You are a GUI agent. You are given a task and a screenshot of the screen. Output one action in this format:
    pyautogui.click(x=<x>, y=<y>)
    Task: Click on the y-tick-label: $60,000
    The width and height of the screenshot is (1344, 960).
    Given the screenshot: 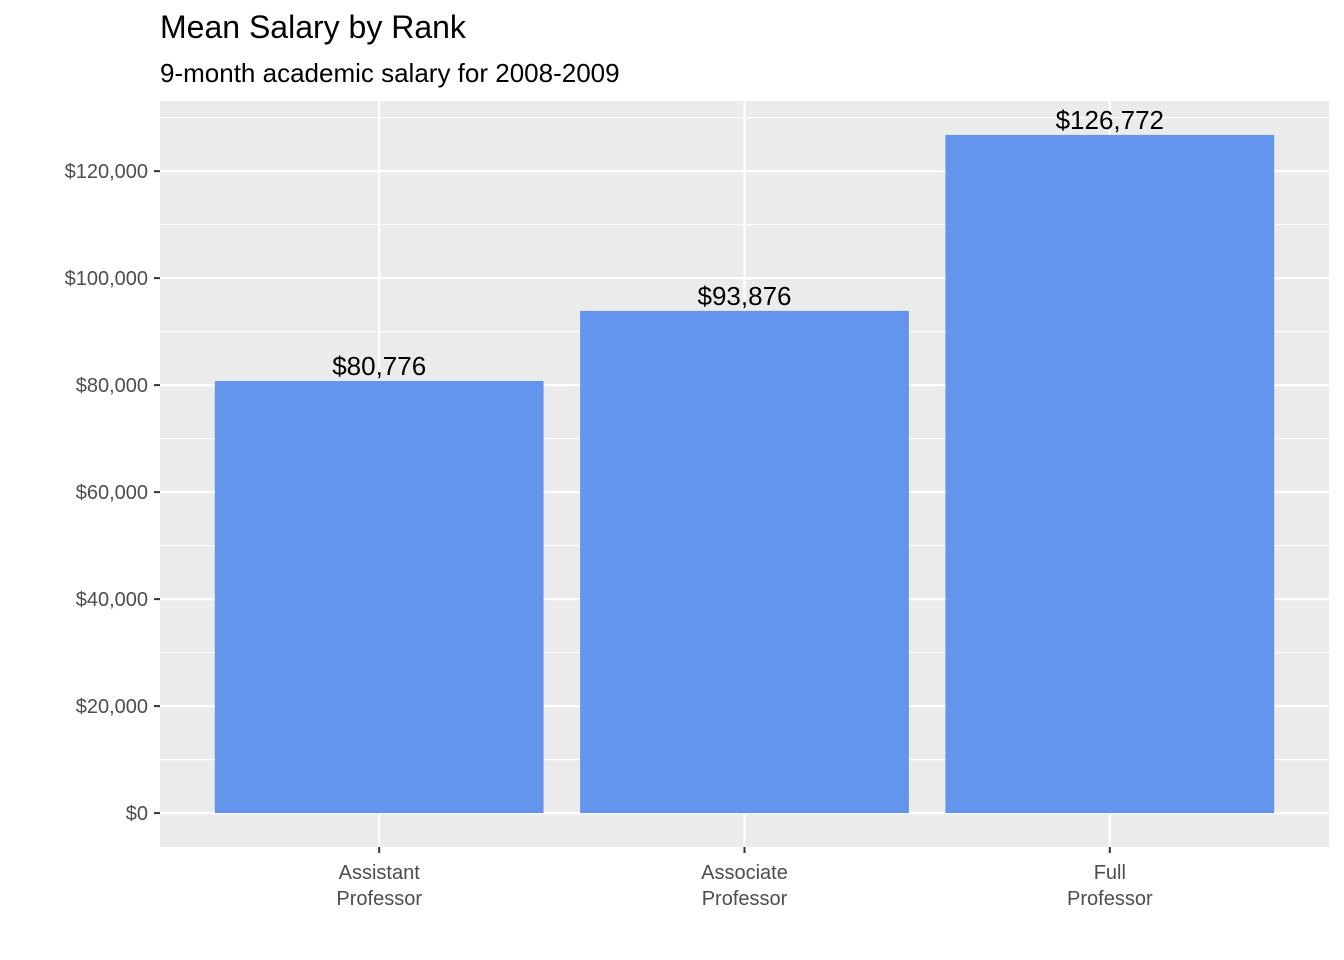 What is the action you would take?
    pyautogui.click(x=112, y=493)
    